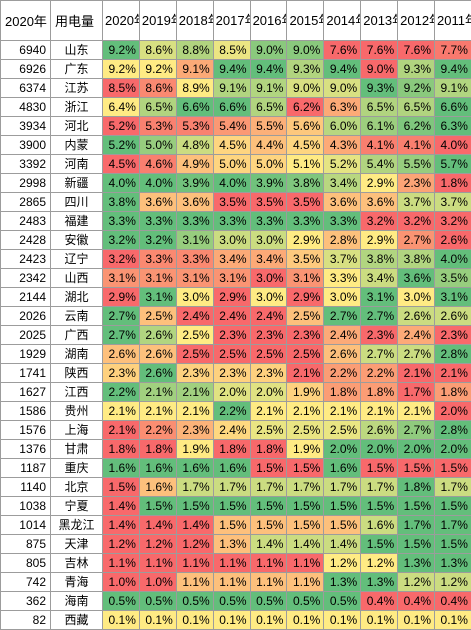 This screenshot has height=630, width=471. Describe the element at coordinates (305, 202) in the screenshot. I see `share-cell: 3.5%` at that location.